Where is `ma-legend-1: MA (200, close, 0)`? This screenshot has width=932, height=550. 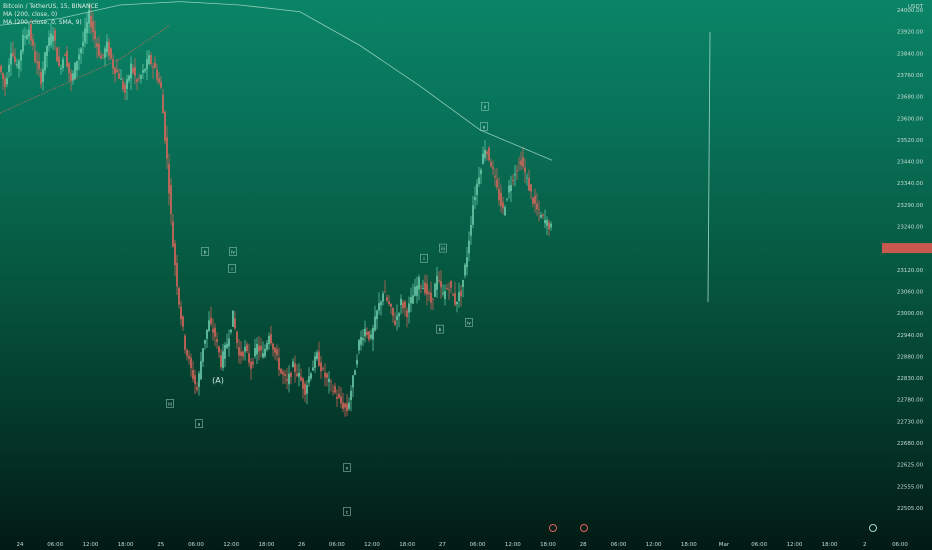 ma-legend-1: MA (200, close, 0) is located at coordinates (30, 14).